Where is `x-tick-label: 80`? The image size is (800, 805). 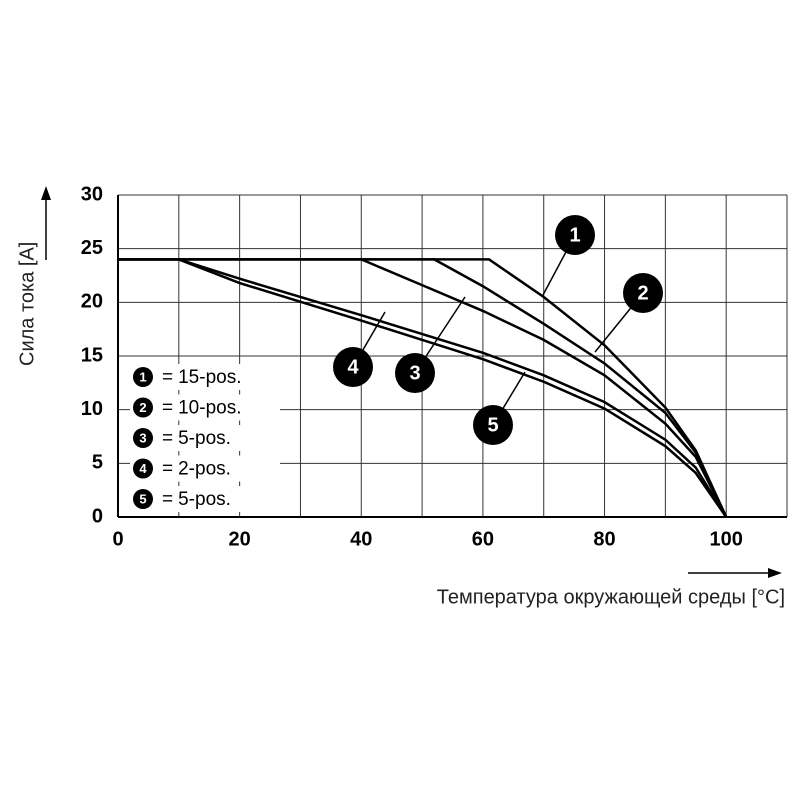 x-tick-label: 80 is located at coordinates (604, 539).